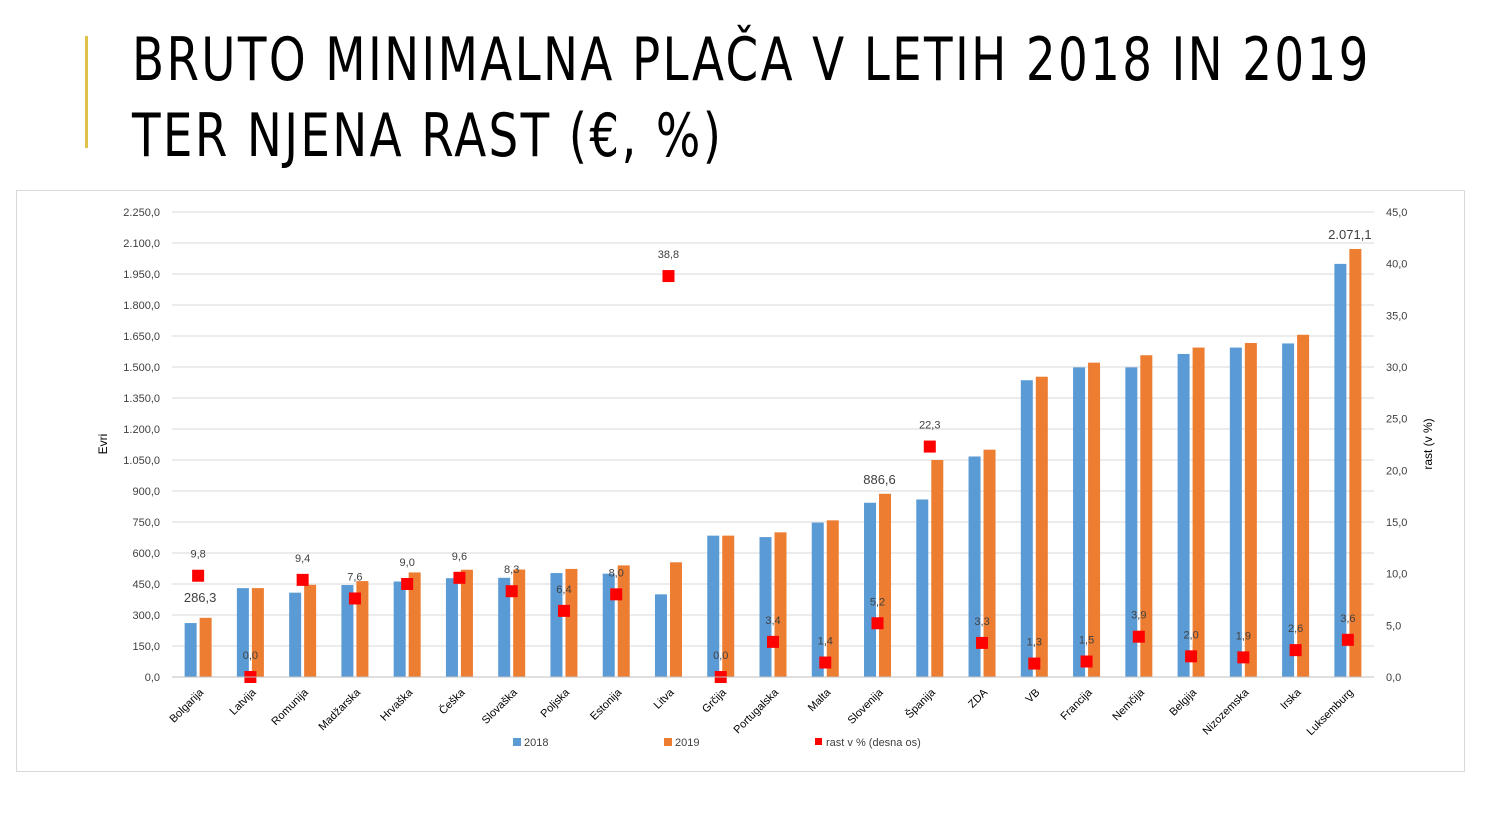  Describe the element at coordinates (141, 461) in the screenshot. I see `y-tick-label: 1.050,0` at that location.